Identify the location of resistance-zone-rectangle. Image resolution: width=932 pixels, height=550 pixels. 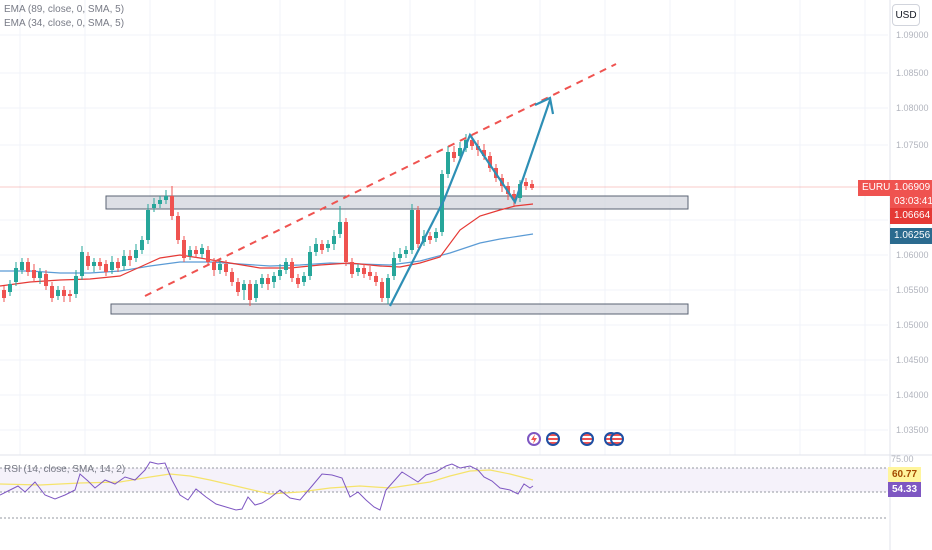
(397, 202).